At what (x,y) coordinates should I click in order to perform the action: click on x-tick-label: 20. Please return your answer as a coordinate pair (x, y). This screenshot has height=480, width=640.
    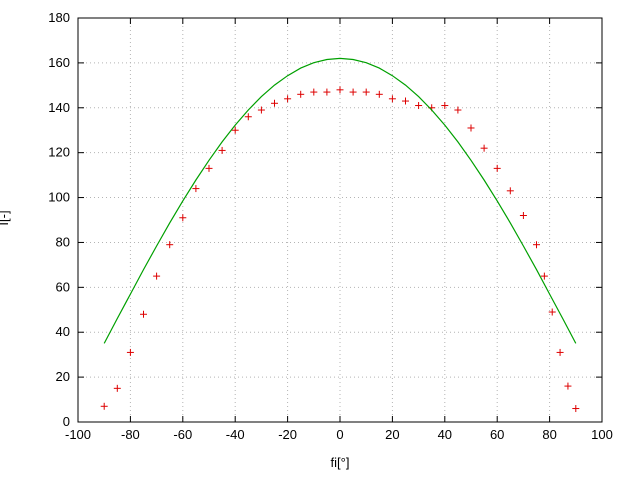
    Looking at the image, I should click on (392, 434).